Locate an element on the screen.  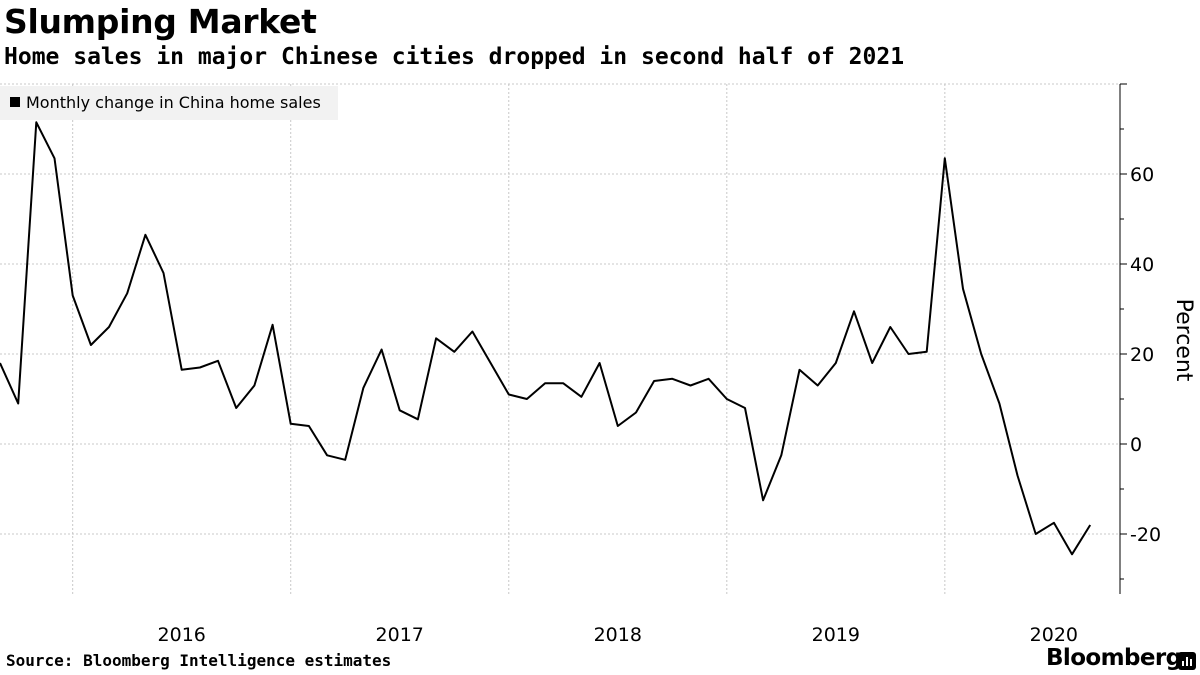
x-tick-label-2020: 2020 is located at coordinates (1054, 635).